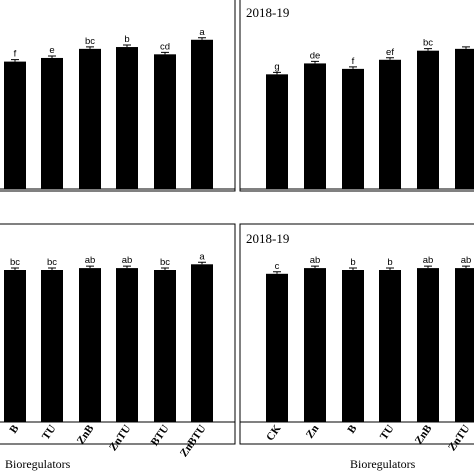 This screenshot has height=474, width=474. Describe the element at coordinates (466, 47) in the screenshot. I see `top-right-errorbar-zntu` at that location.